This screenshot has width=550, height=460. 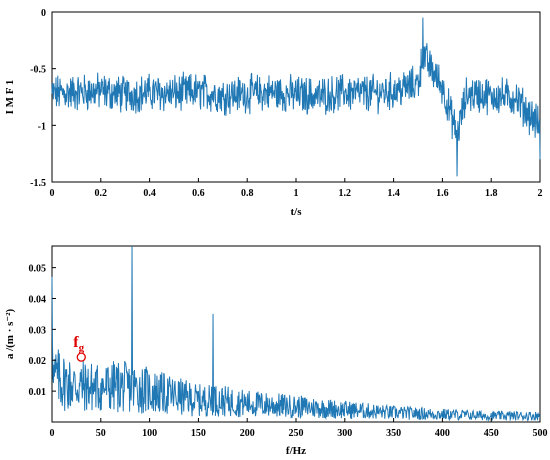 What do you see at coordinates (198, 433) in the screenshot?
I see `x-tick-label: 150` at bounding box center [198, 433].